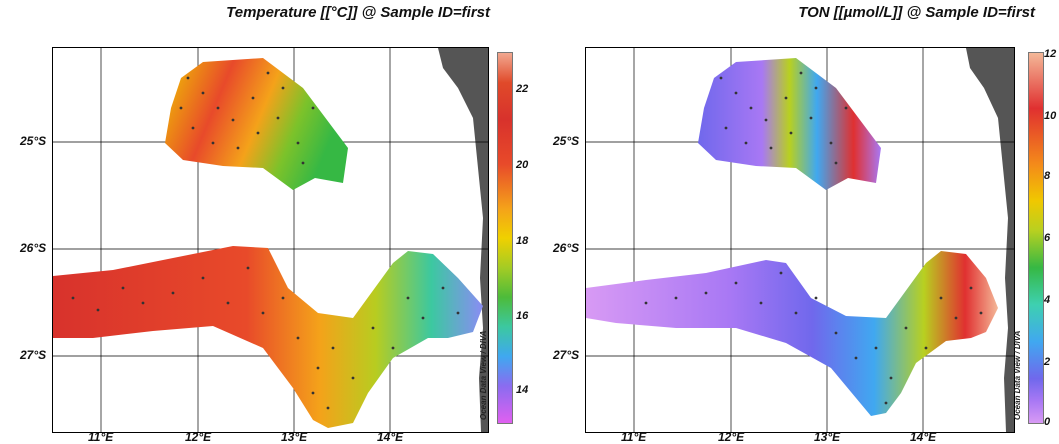  I want to click on colorbar-tick-label: 2, so click(1047, 362).